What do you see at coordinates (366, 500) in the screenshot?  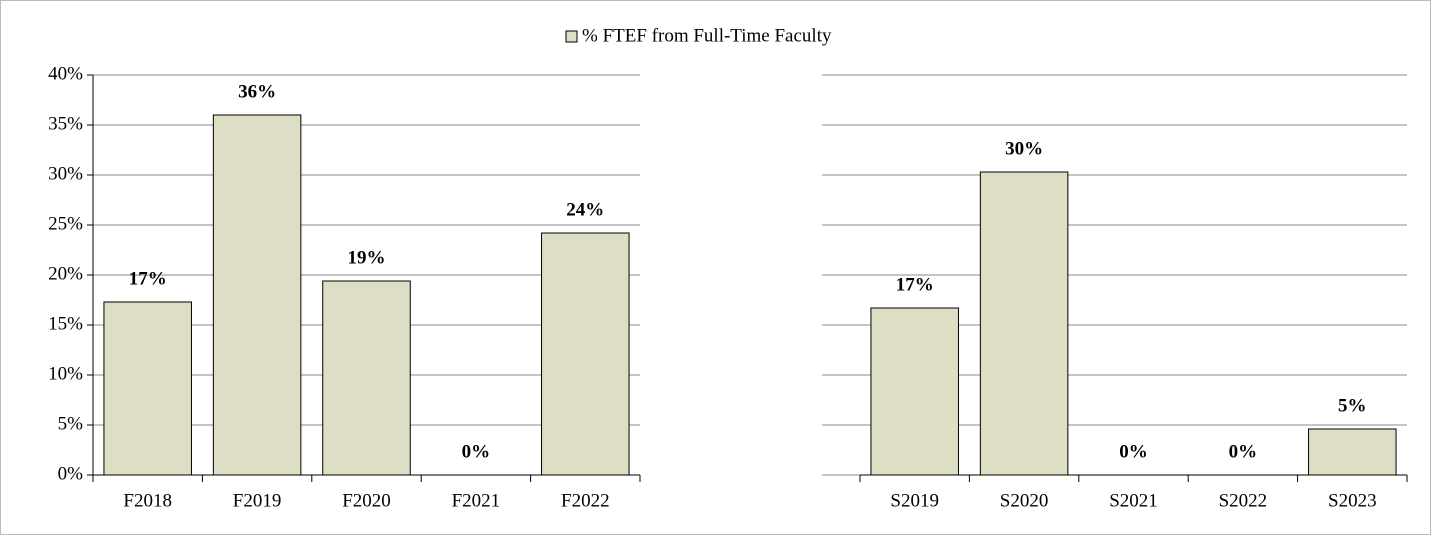 I see `x-tick-label: F2020` at bounding box center [366, 500].